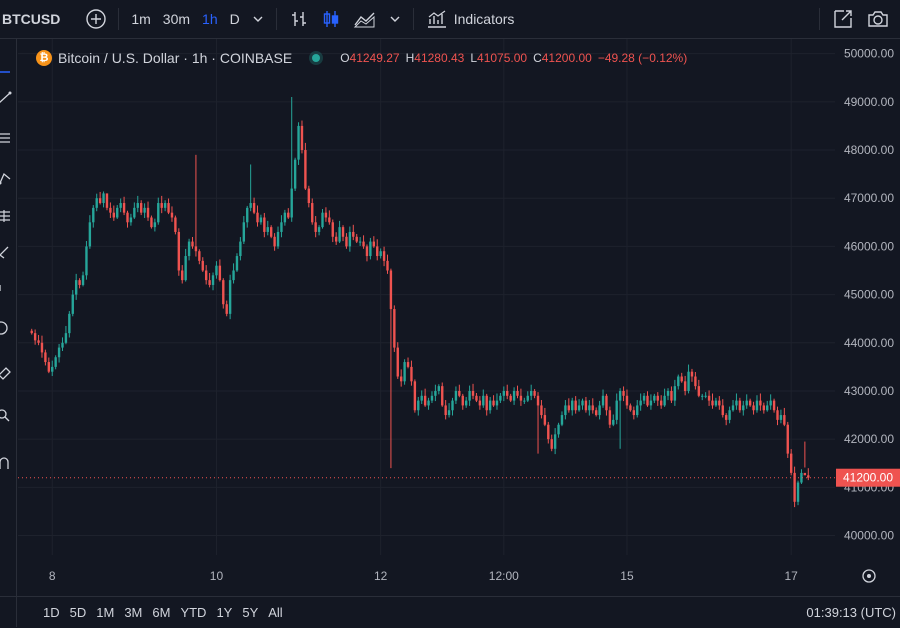 The height and width of the screenshot is (628, 900). What do you see at coordinates (395, 19) in the screenshot?
I see `chart-type-dropdown` at bounding box center [395, 19].